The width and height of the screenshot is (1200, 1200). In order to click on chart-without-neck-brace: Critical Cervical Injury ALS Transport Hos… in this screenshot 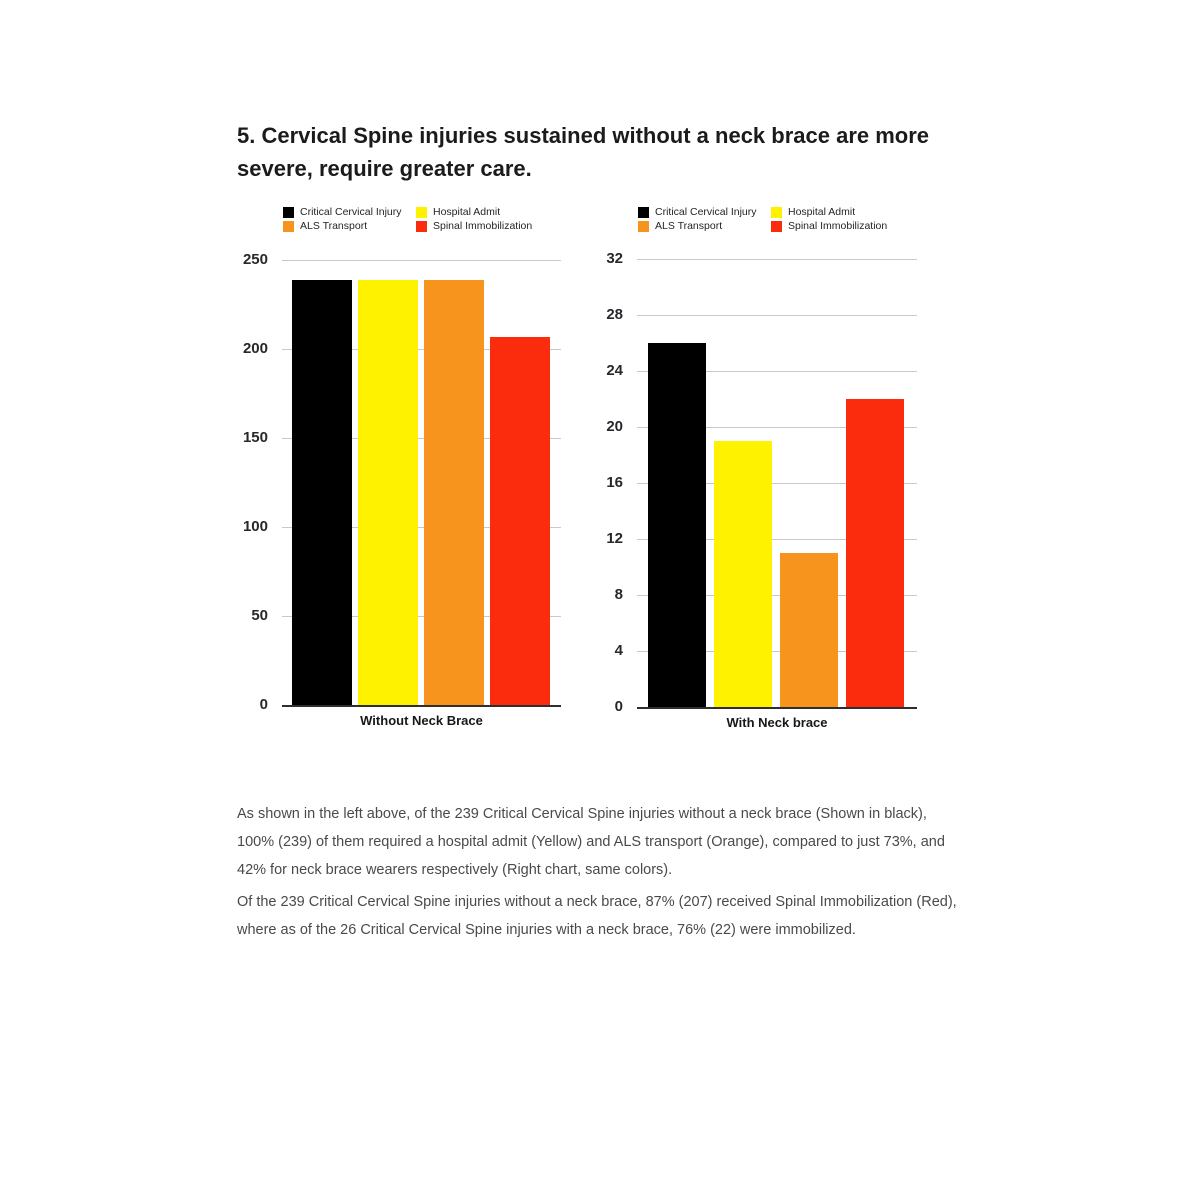, I will do `click(404, 475)`.